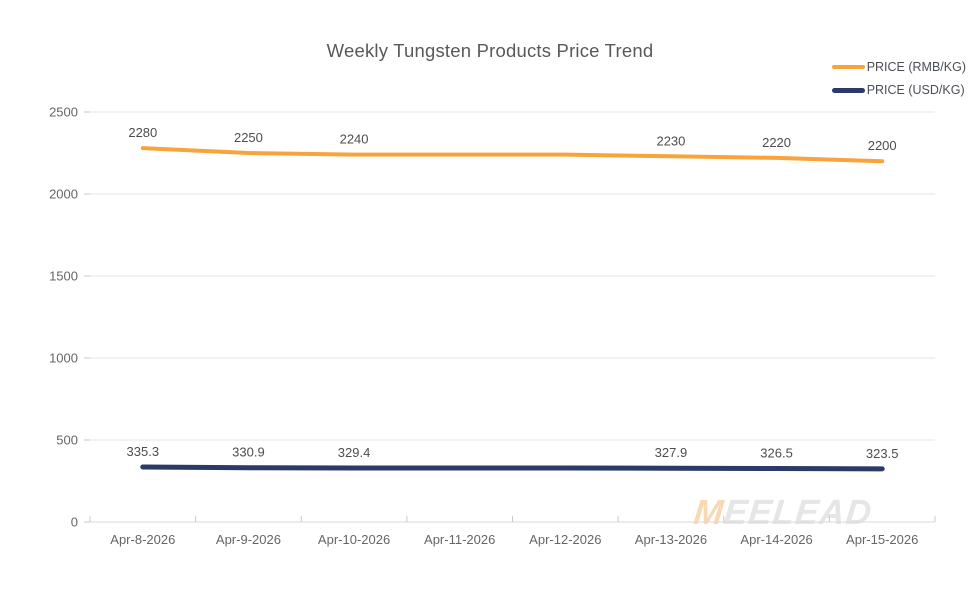 The width and height of the screenshot is (980, 600). What do you see at coordinates (354, 139) in the screenshot?
I see `data-label: 2240` at bounding box center [354, 139].